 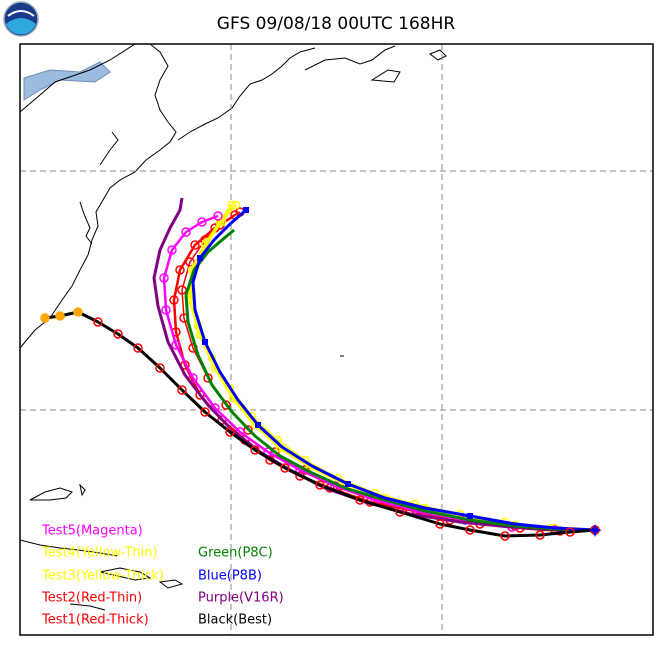 What do you see at coordinates (92, 531) in the screenshot?
I see `legend-label: Test5(Magenta)` at bounding box center [92, 531].